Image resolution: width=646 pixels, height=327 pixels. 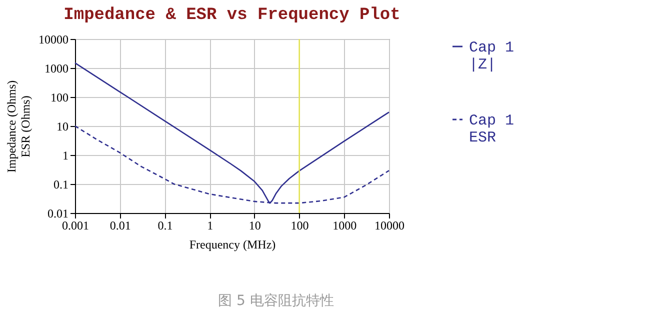 What do you see at coordinates (344, 225) in the screenshot?
I see `x-tick-label: 1000` at bounding box center [344, 225].